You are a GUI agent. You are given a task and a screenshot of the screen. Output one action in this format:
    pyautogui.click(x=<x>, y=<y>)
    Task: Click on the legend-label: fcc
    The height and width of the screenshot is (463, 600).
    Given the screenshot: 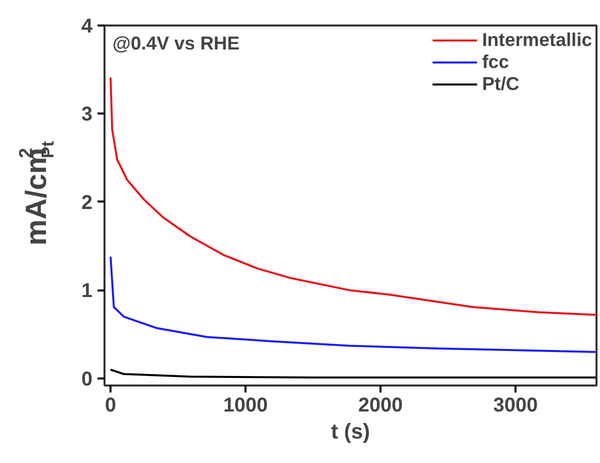 What is the action you would take?
    pyautogui.click(x=496, y=62)
    